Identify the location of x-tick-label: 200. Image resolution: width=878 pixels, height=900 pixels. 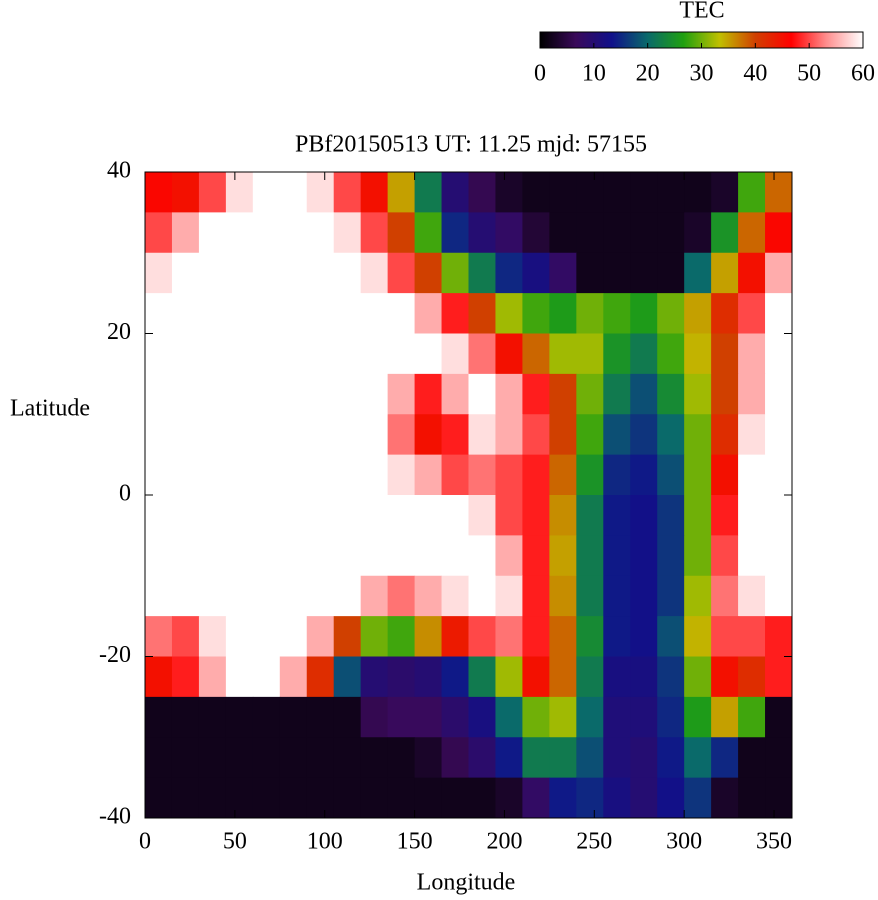
(504, 842).